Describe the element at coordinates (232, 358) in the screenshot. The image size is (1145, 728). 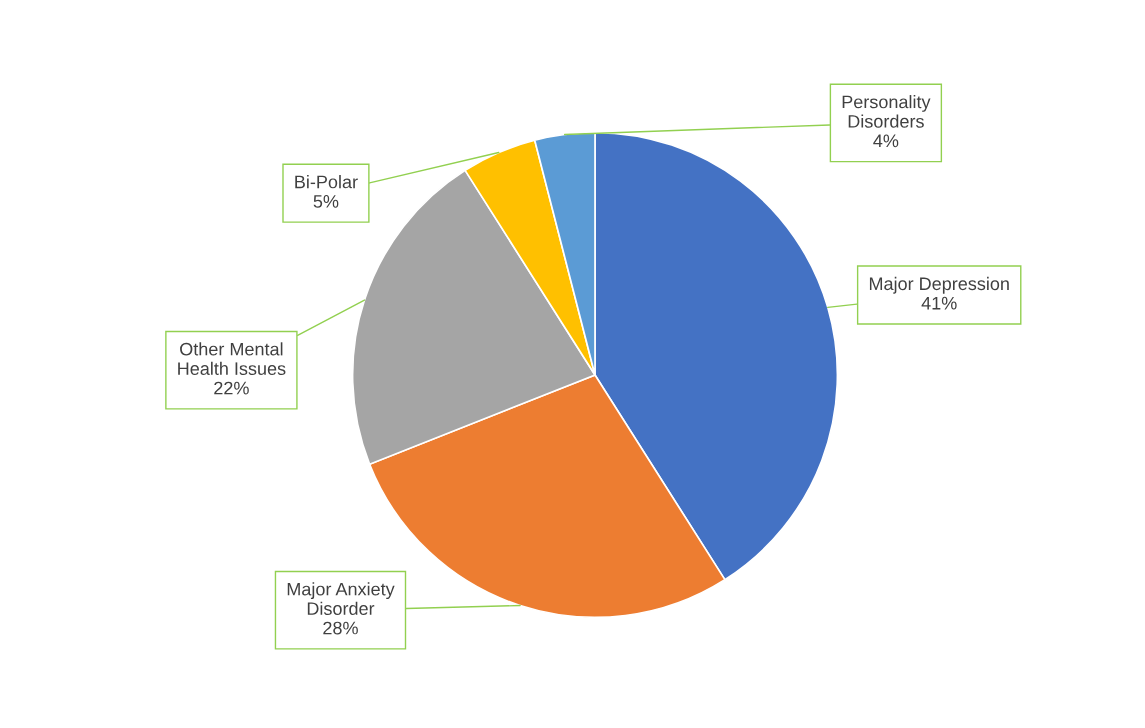
I see `slice-label: Other Mental Health Issues` at that location.